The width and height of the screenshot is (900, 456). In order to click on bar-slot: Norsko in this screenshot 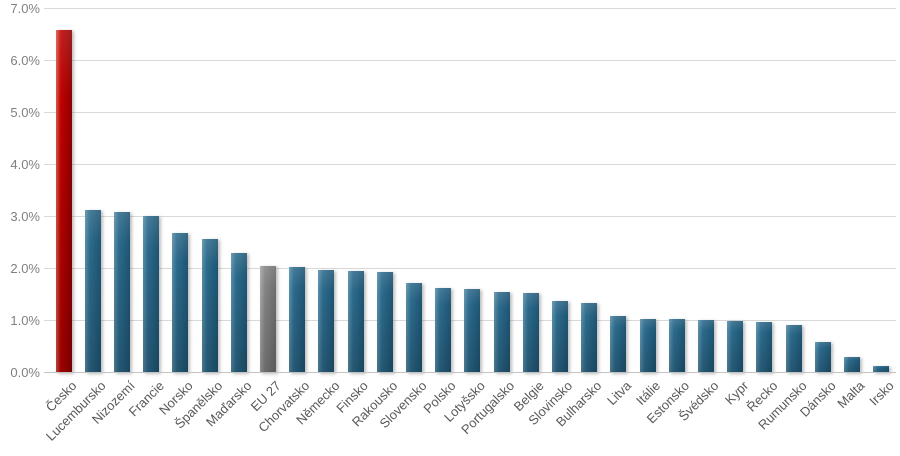, I will do `click(176, 213)`.